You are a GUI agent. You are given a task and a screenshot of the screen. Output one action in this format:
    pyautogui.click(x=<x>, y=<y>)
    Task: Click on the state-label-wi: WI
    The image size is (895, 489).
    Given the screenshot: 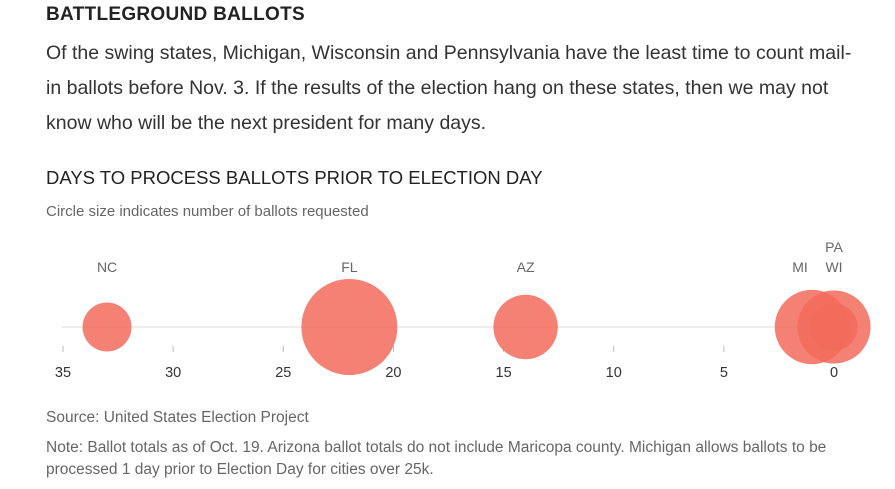 What is the action you would take?
    pyautogui.click(x=833, y=267)
    